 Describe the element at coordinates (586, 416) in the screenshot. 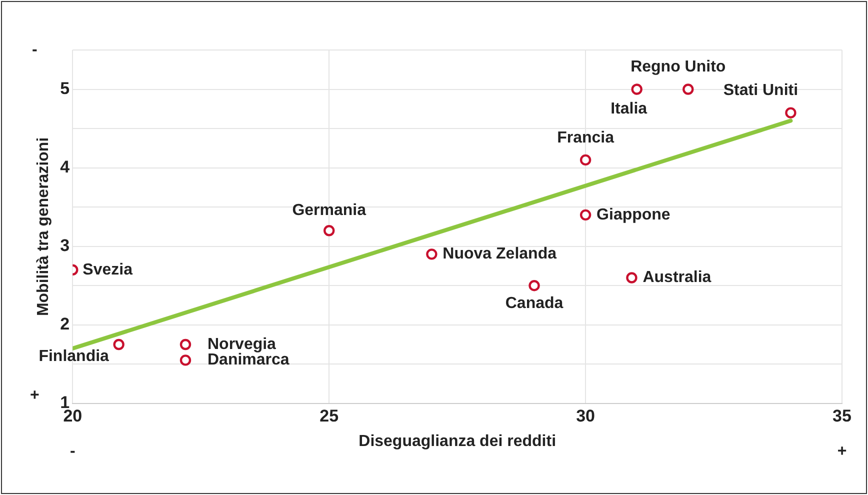

I see `x-tick-label: 30` at that location.